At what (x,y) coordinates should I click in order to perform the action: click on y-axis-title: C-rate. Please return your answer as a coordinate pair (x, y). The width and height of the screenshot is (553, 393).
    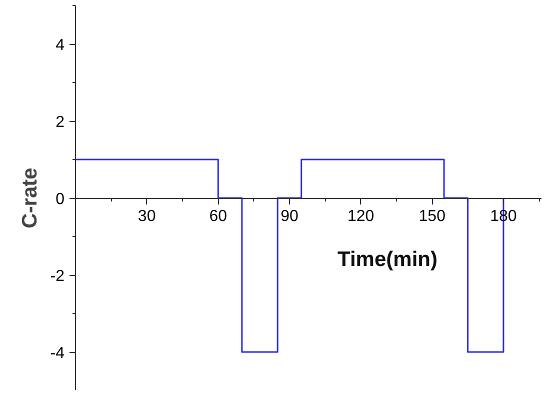
    Looking at the image, I should click on (30, 198).